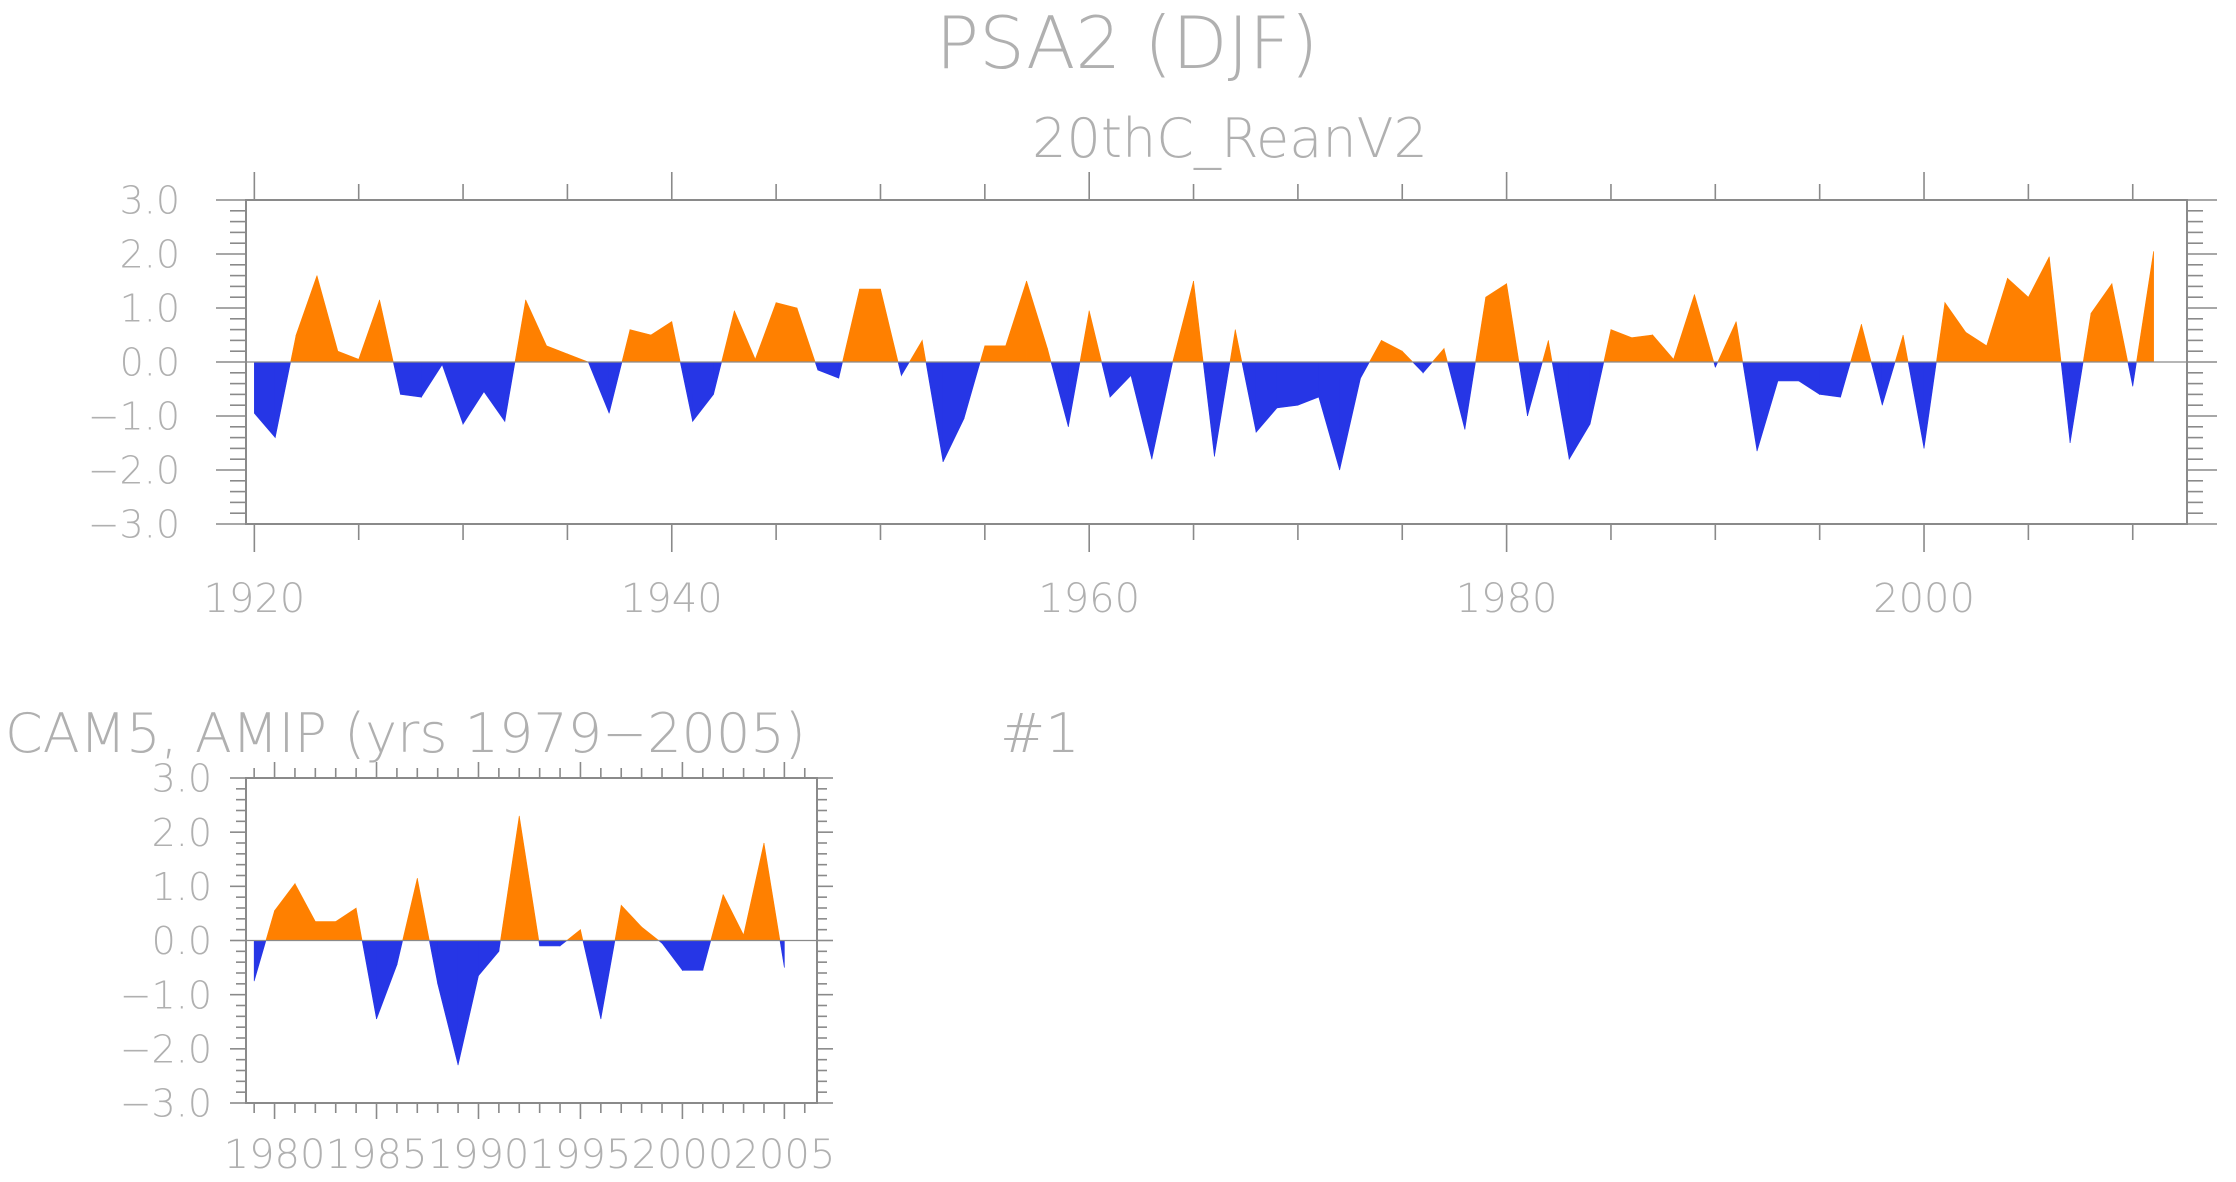 The height and width of the screenshot is (1182, 2236). What do you see at coordinates (254, 599) in the screenshot?
I see `rean-xtick-label-1920: 1920` at bounding box center [254, 599].